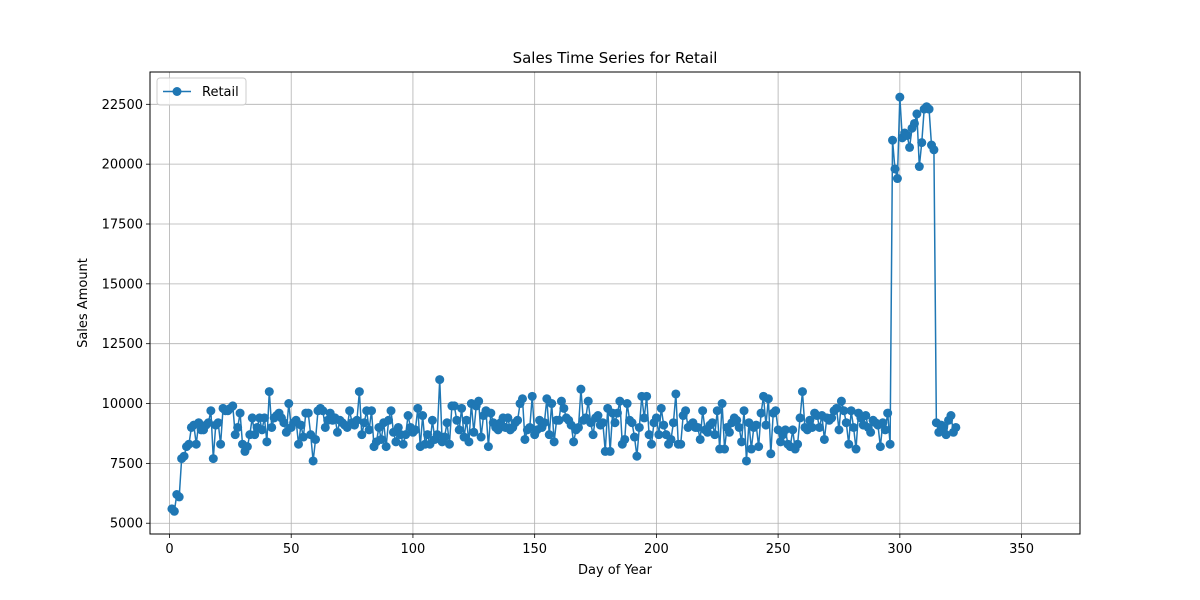 This screenshot has width=1200, height=600. I want to click on legend-label-retail: Retail, so click(220, 92).